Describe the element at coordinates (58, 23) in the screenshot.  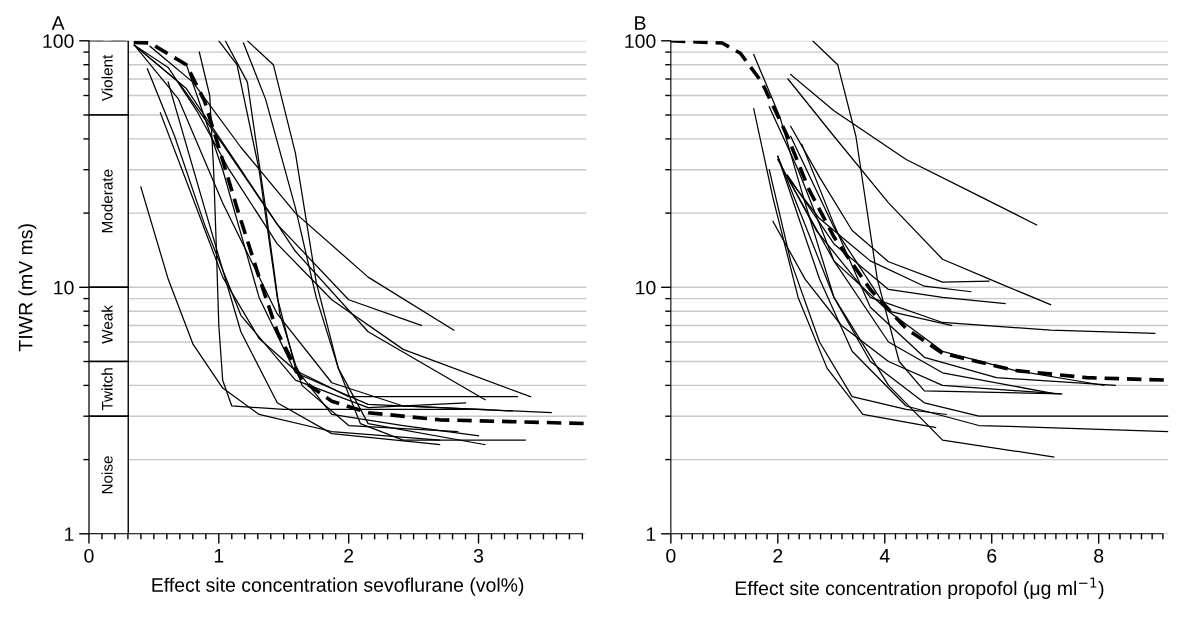
I see `chart-title: A` at that location.